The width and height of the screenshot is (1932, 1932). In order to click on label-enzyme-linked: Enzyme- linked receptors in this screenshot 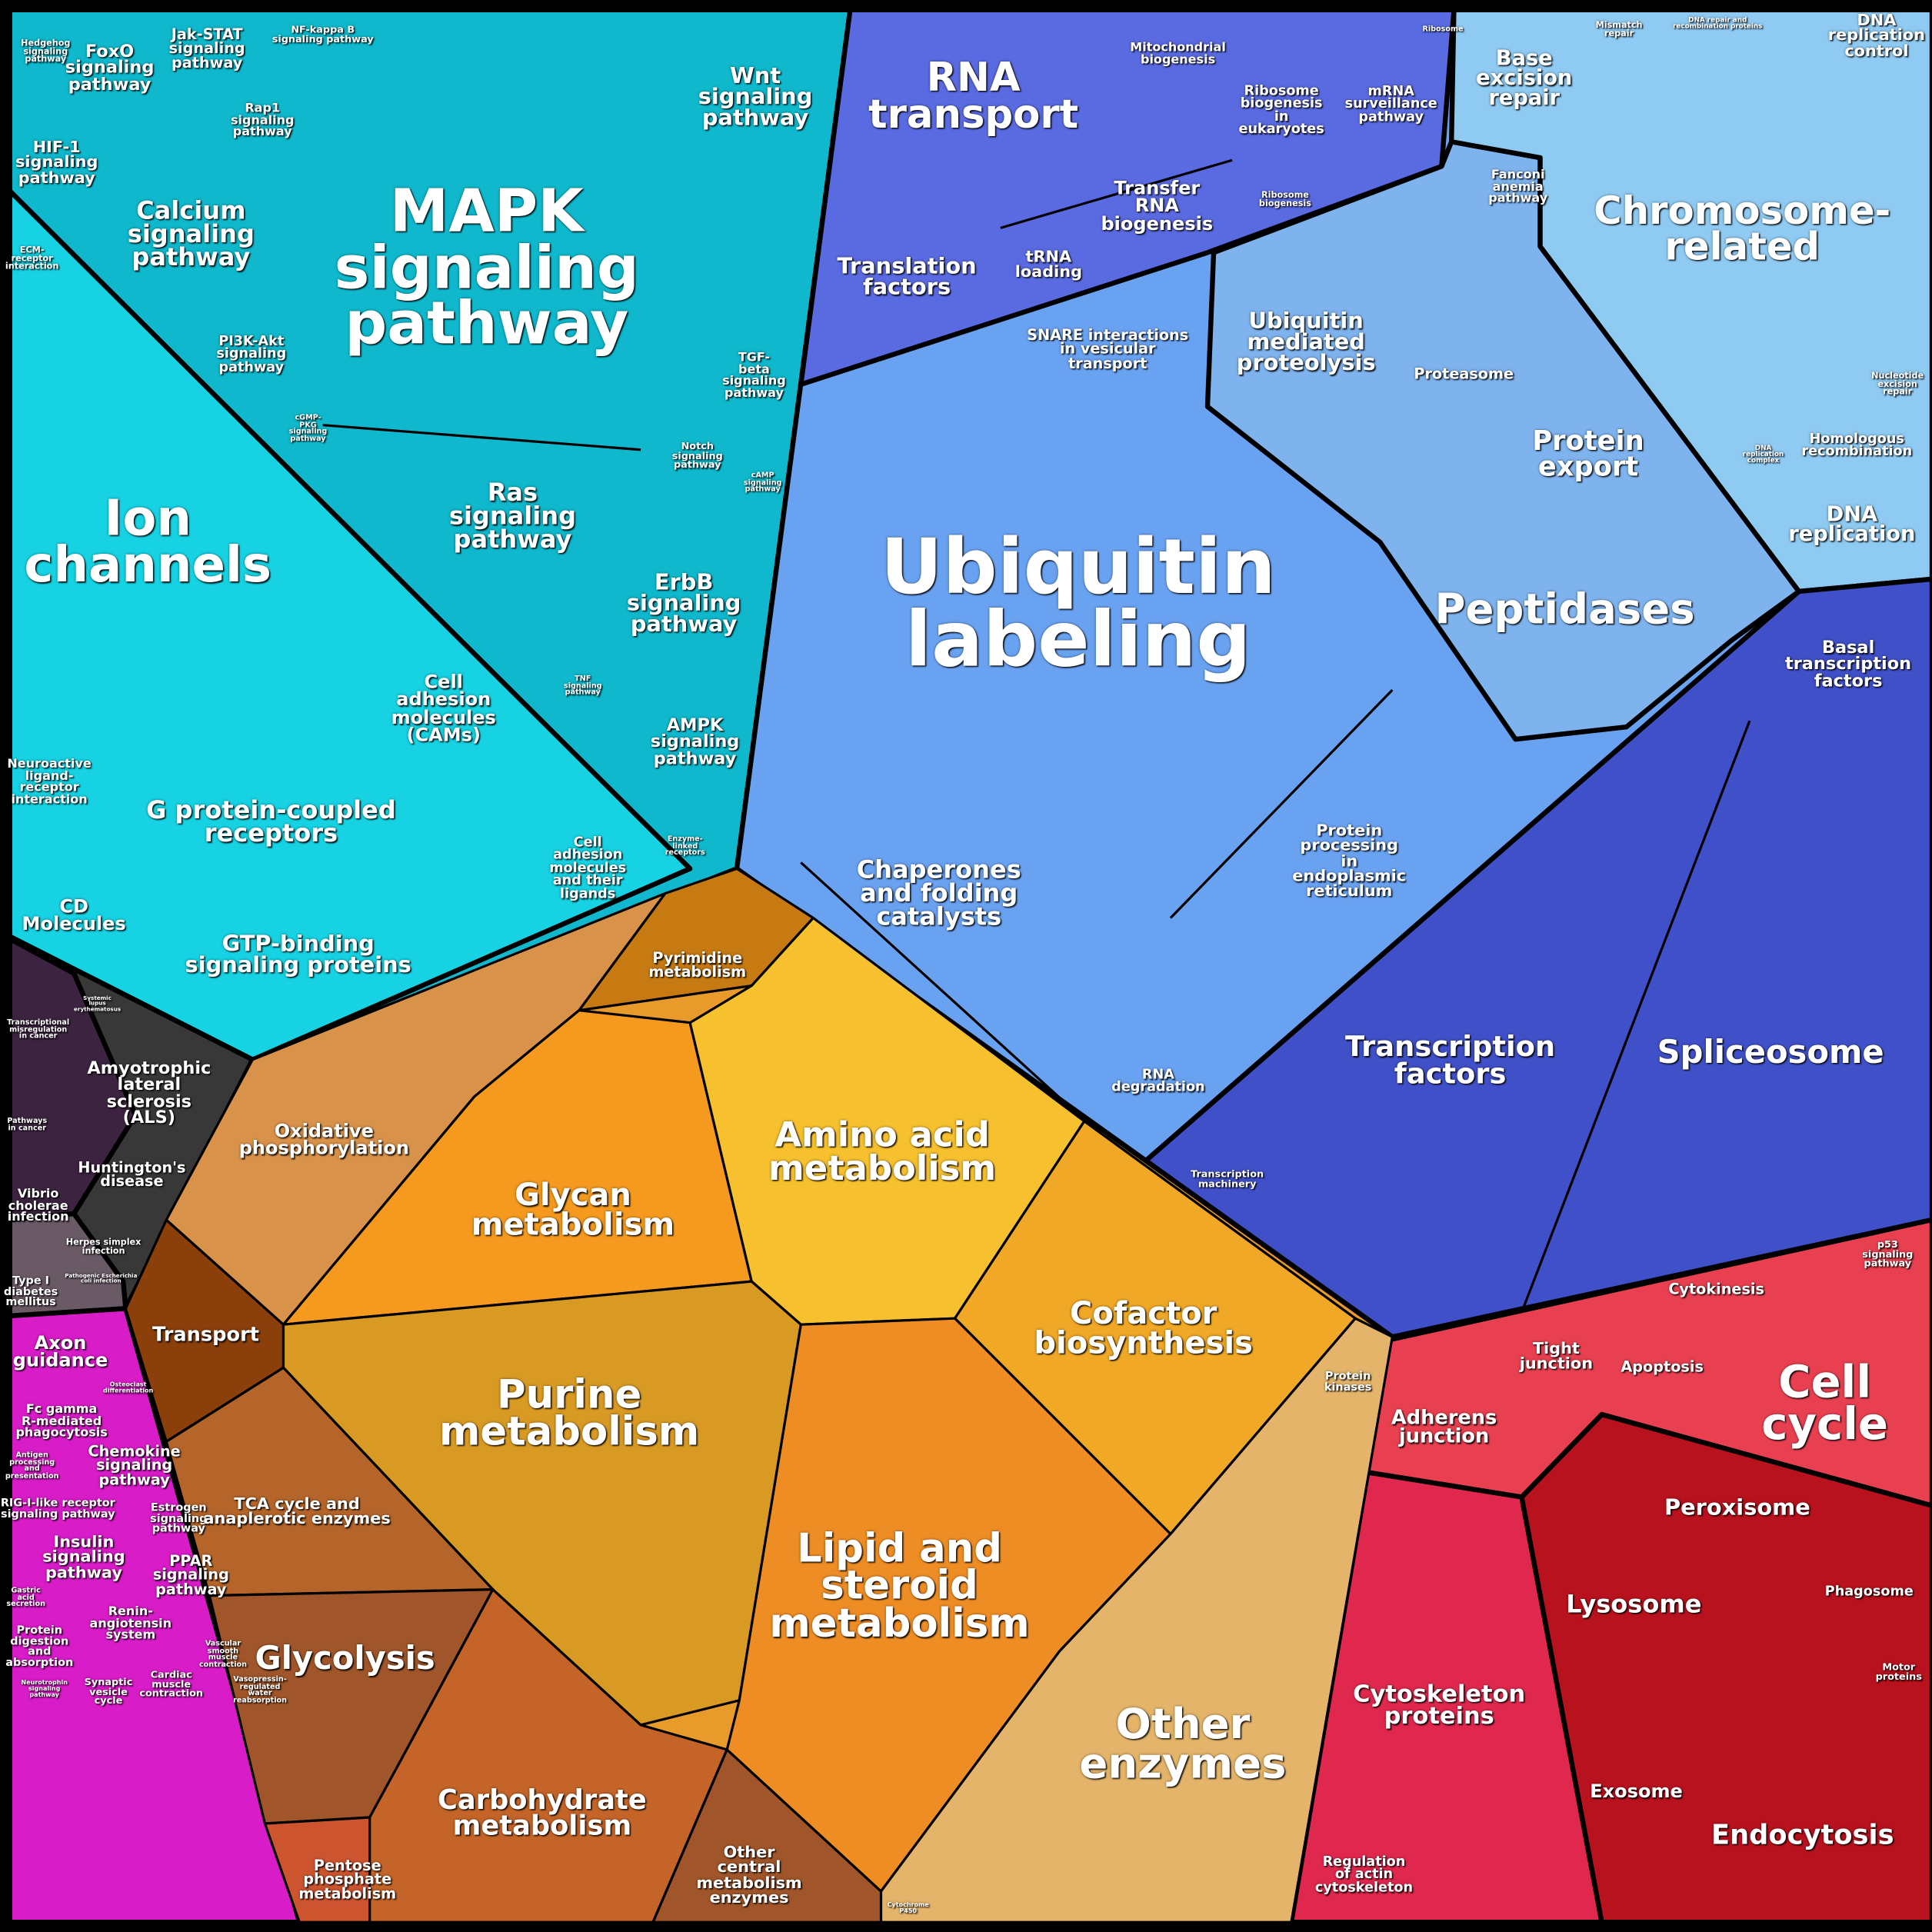, I will do `click(685, 846)`.